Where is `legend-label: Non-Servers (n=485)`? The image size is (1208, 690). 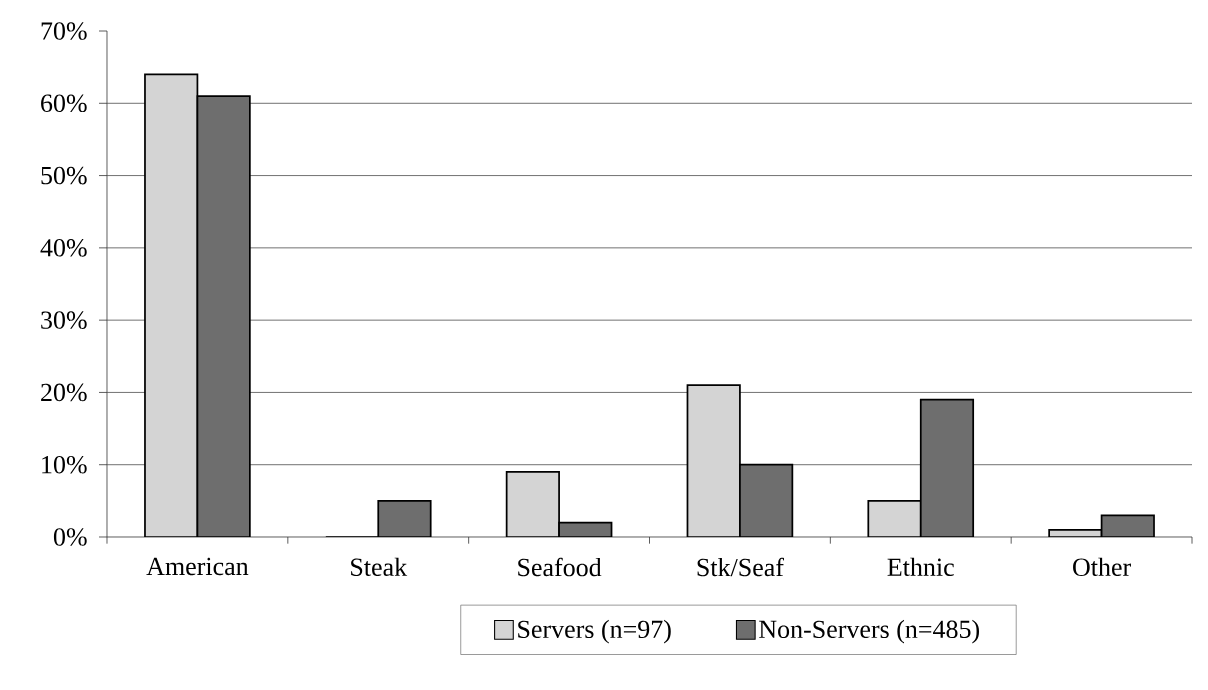
legend-label: Non-Servers (n=485) is located at coordinates (869, 631).